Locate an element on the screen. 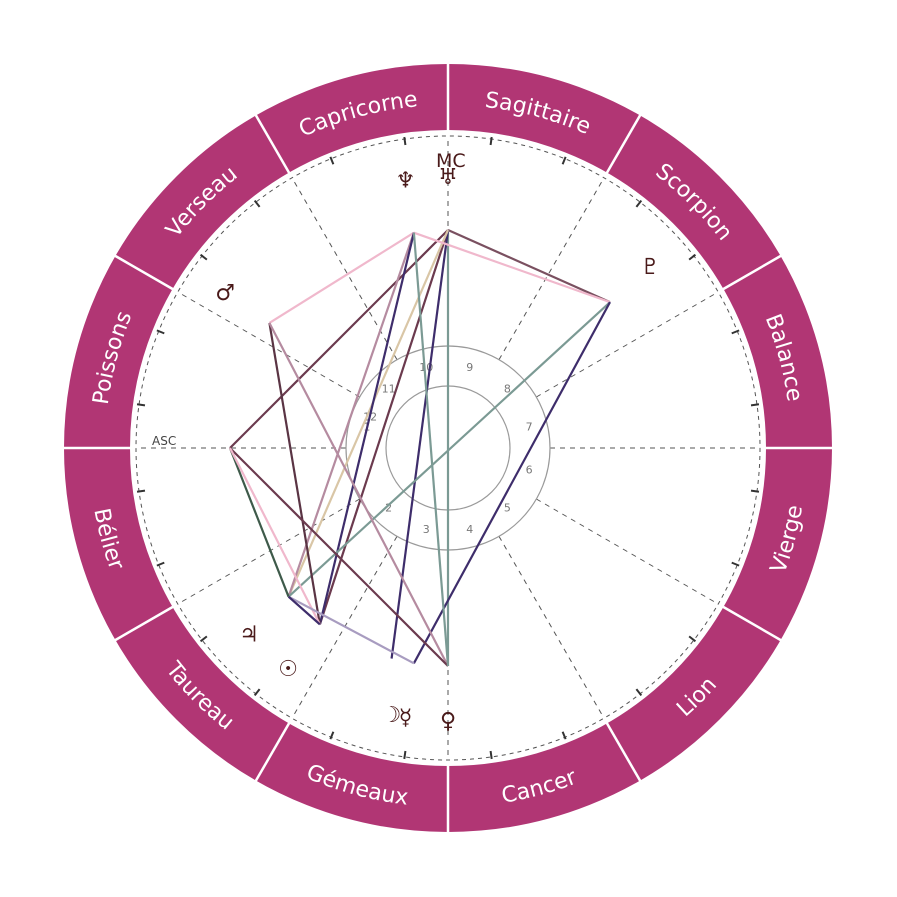  ascendant-label: ASC is located at coordinates (164, 441).